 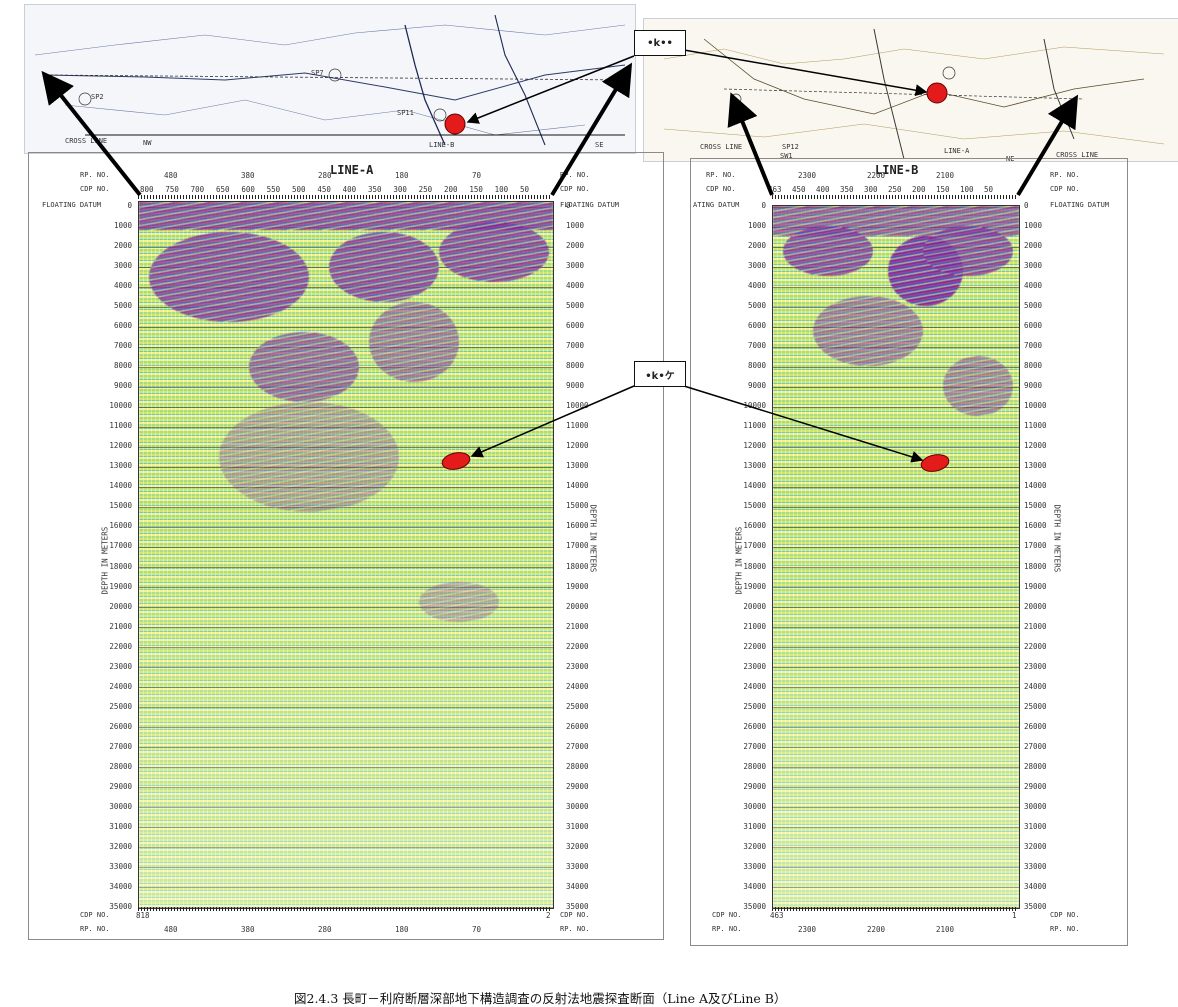 What do you see at coordinates (577, 666) in the screenshot?
I see `line-a-depth-tick: 23000` at bounding box center [577, 666].